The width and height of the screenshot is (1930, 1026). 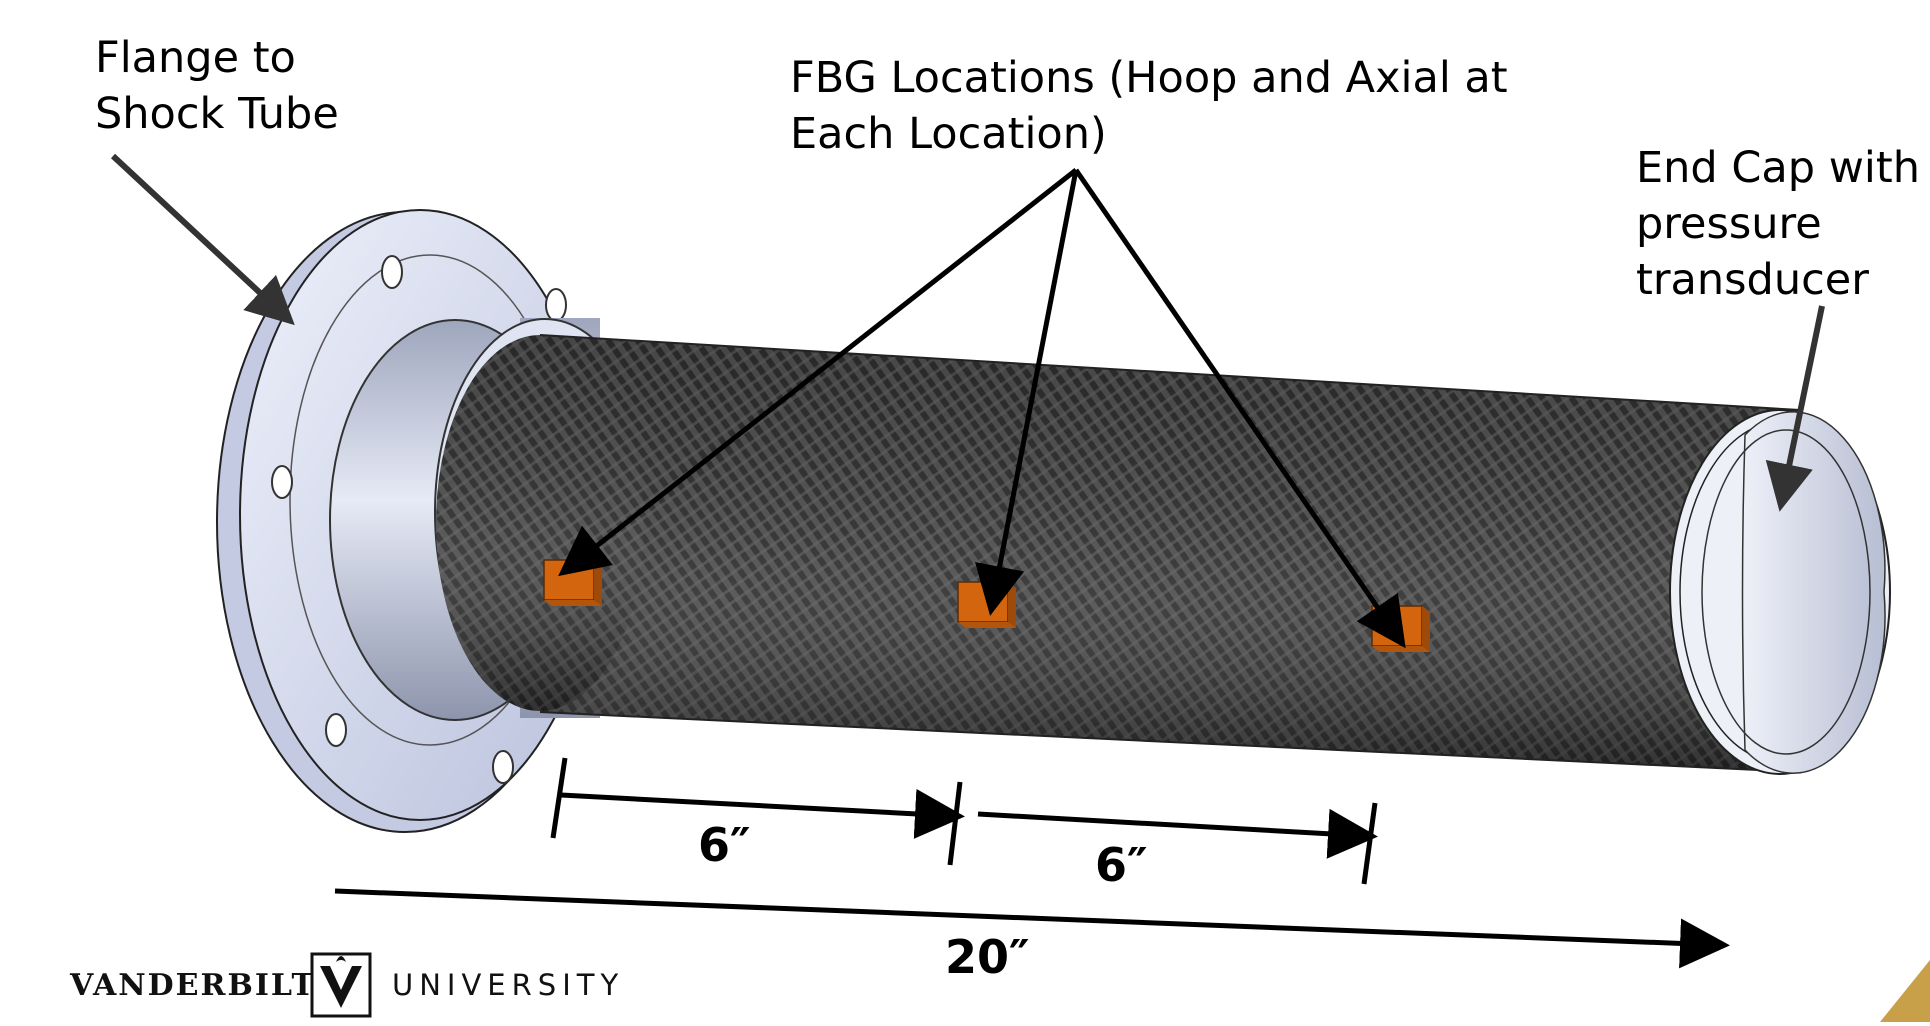 What do you see at coordinates (724, 845) in the screenshot?
I see `dimension-label-spacing-1: 6″` at bounding box center [724, 845].